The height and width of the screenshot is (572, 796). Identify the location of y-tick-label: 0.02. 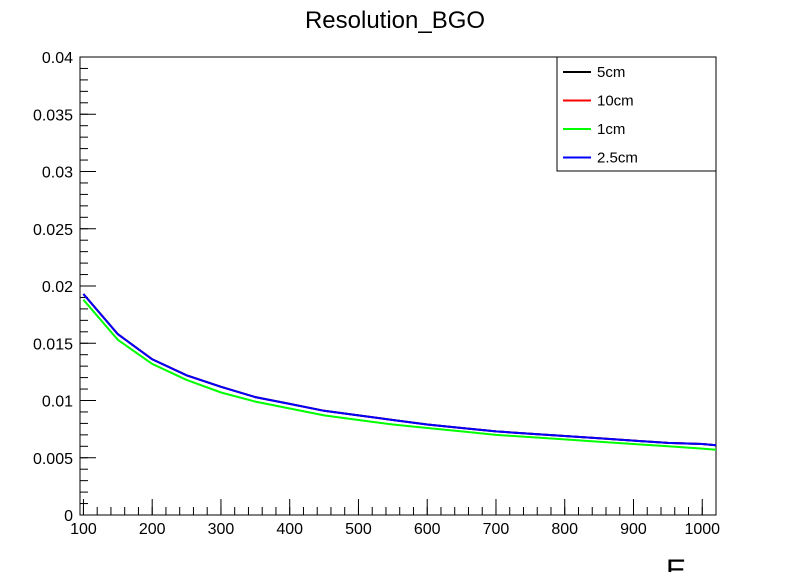
(57, 287).